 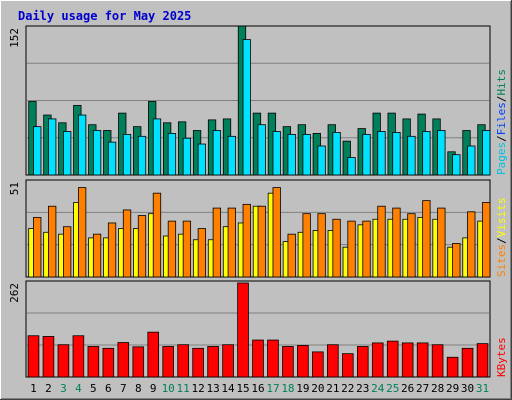 What do you see at coordinates (168, 388) in the screenshot?
I see `x-tick-label: 10` at bounding box center [168, 388].